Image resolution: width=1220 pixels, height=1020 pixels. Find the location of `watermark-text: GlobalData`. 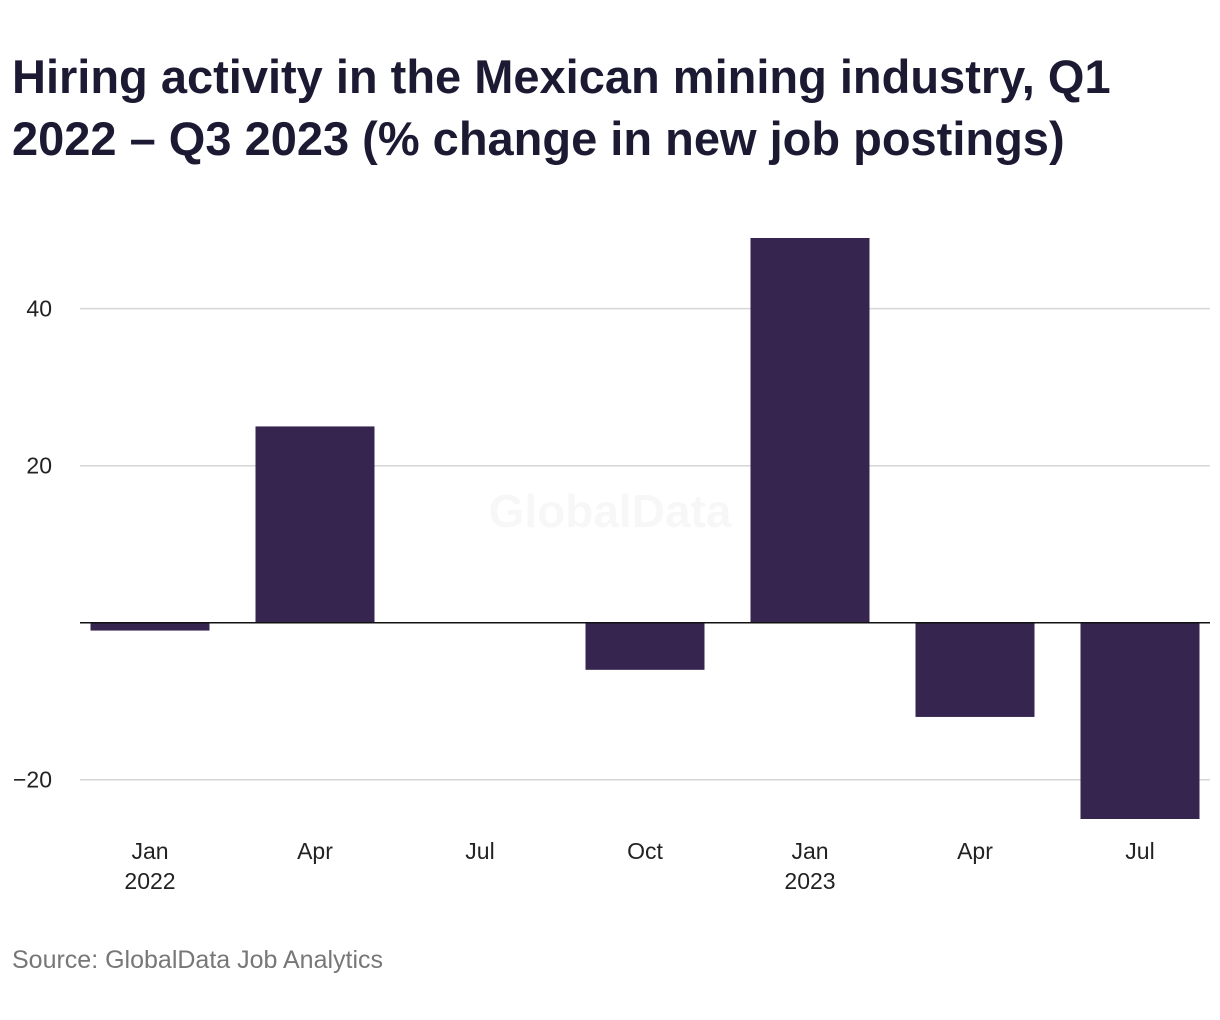

watermark-text: GlobalData is located at coordinates (610, 511).